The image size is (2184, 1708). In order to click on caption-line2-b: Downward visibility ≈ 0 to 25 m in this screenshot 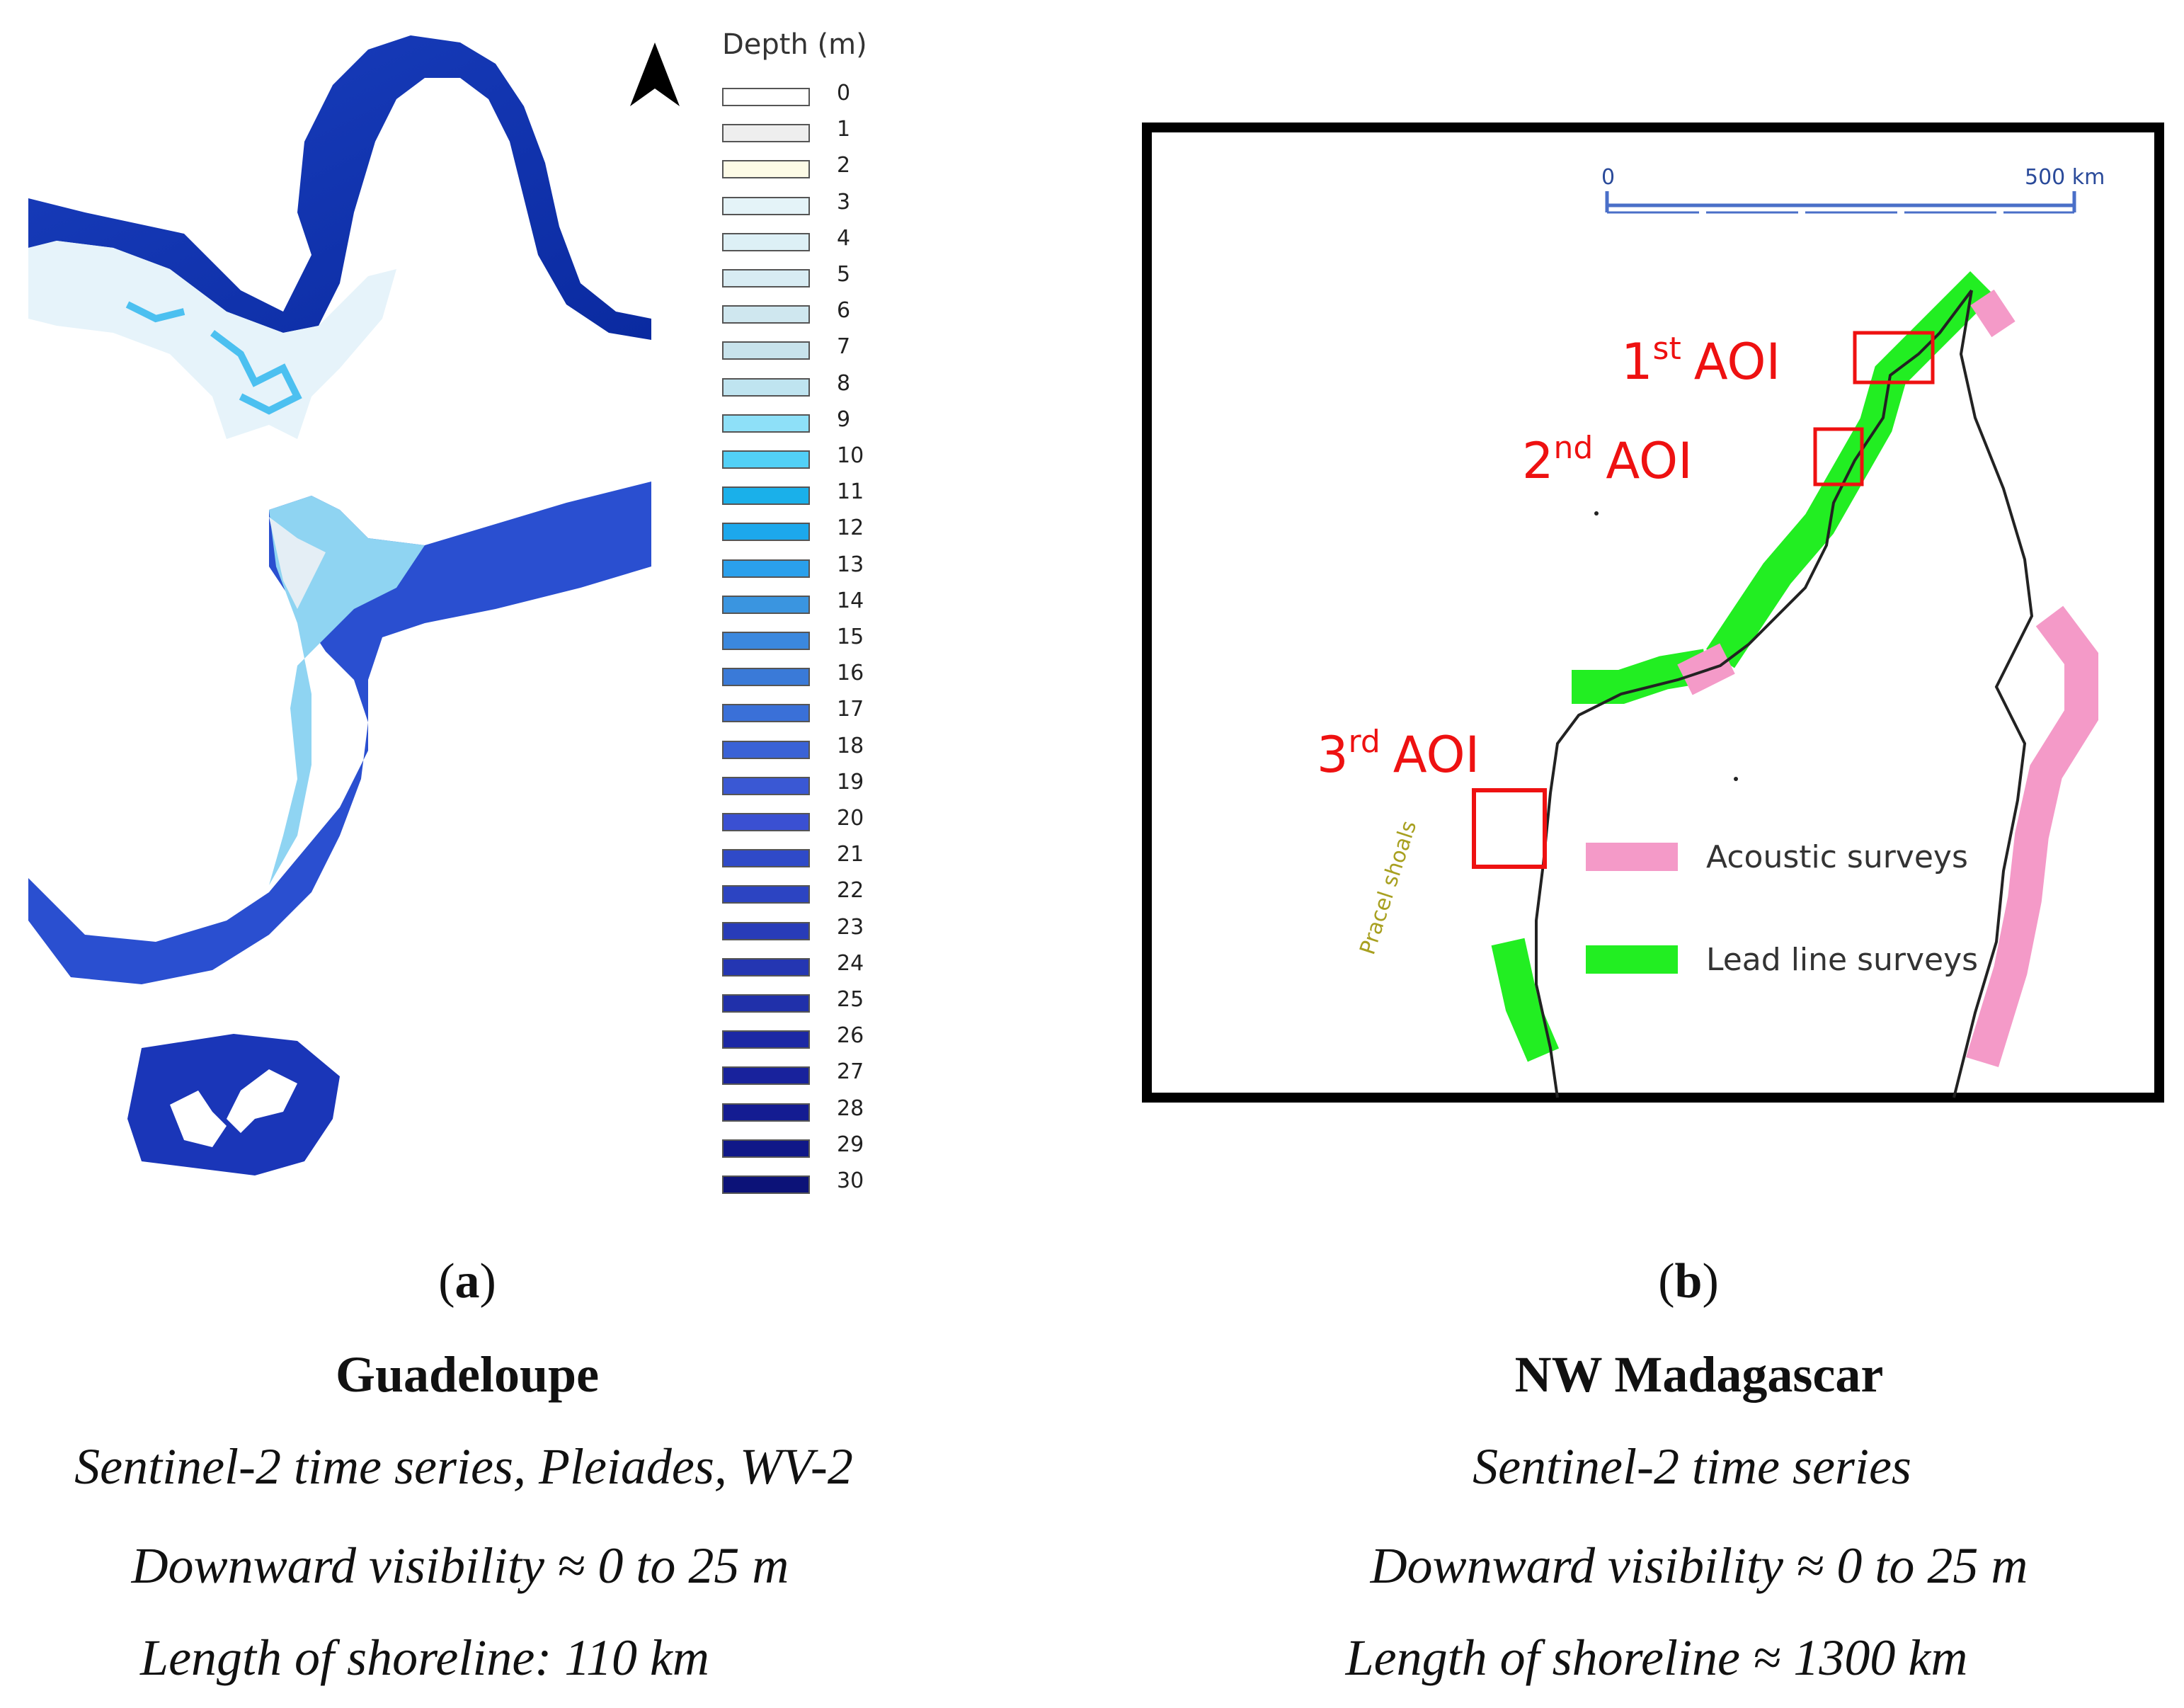, I will do `click(1699, 1565)`.